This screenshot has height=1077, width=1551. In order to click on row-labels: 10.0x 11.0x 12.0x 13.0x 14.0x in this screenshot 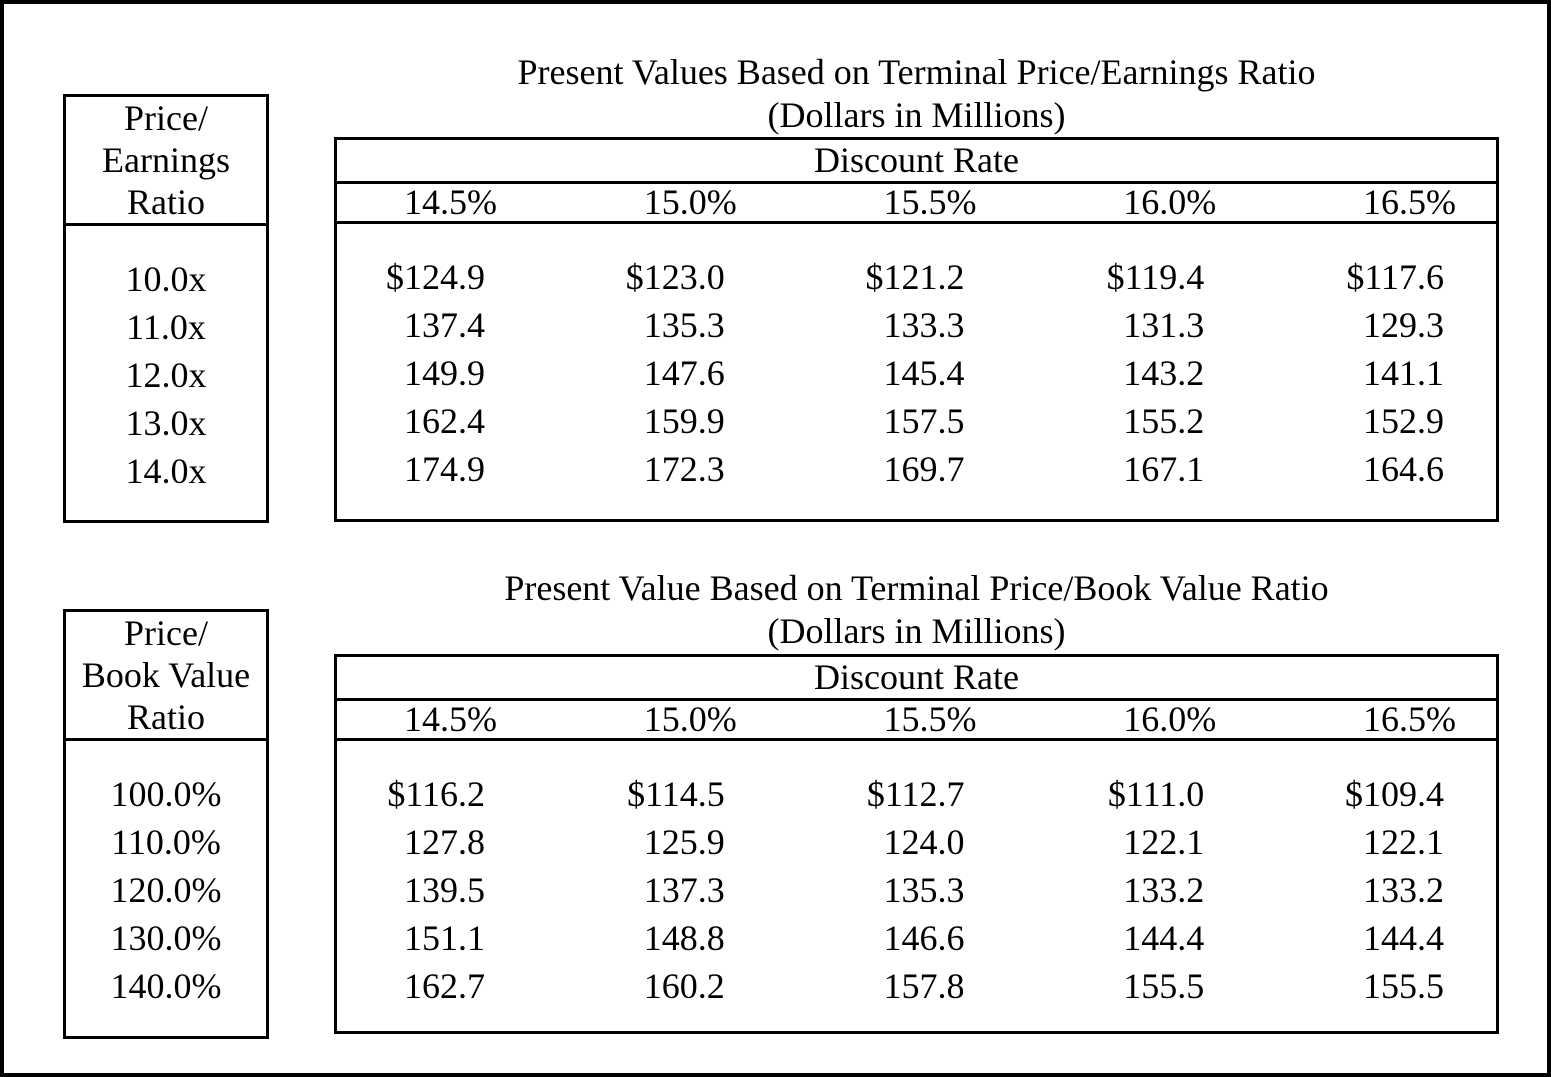, I will do `click(166, 360)`.